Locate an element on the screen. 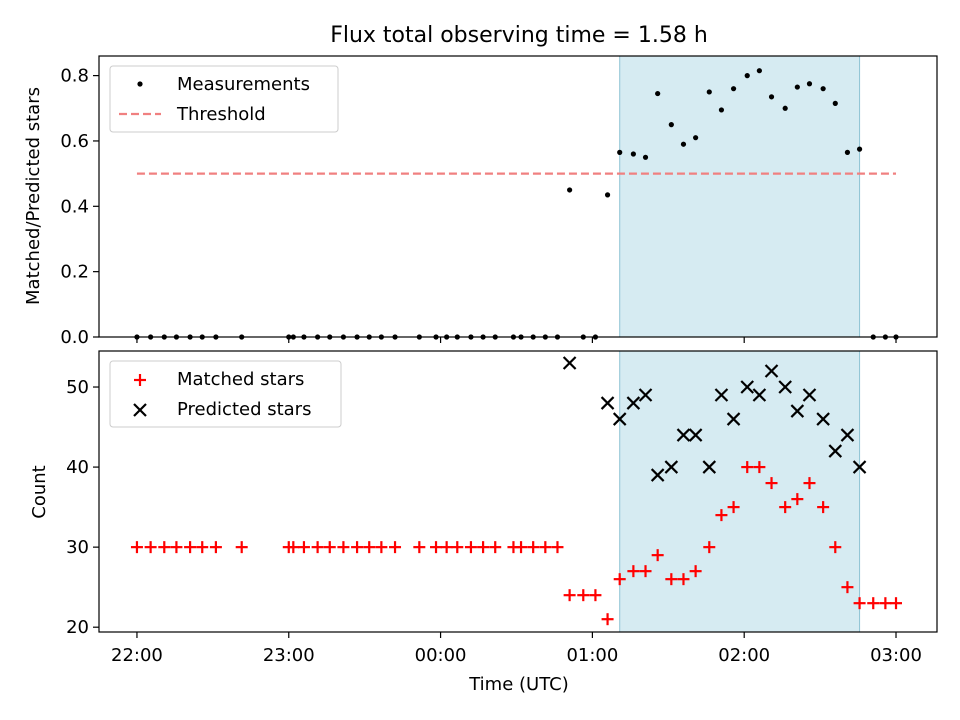 This screenshot has width=960, height=720. legend-threshold-label: Threshold is located at coordinates (221, 114).